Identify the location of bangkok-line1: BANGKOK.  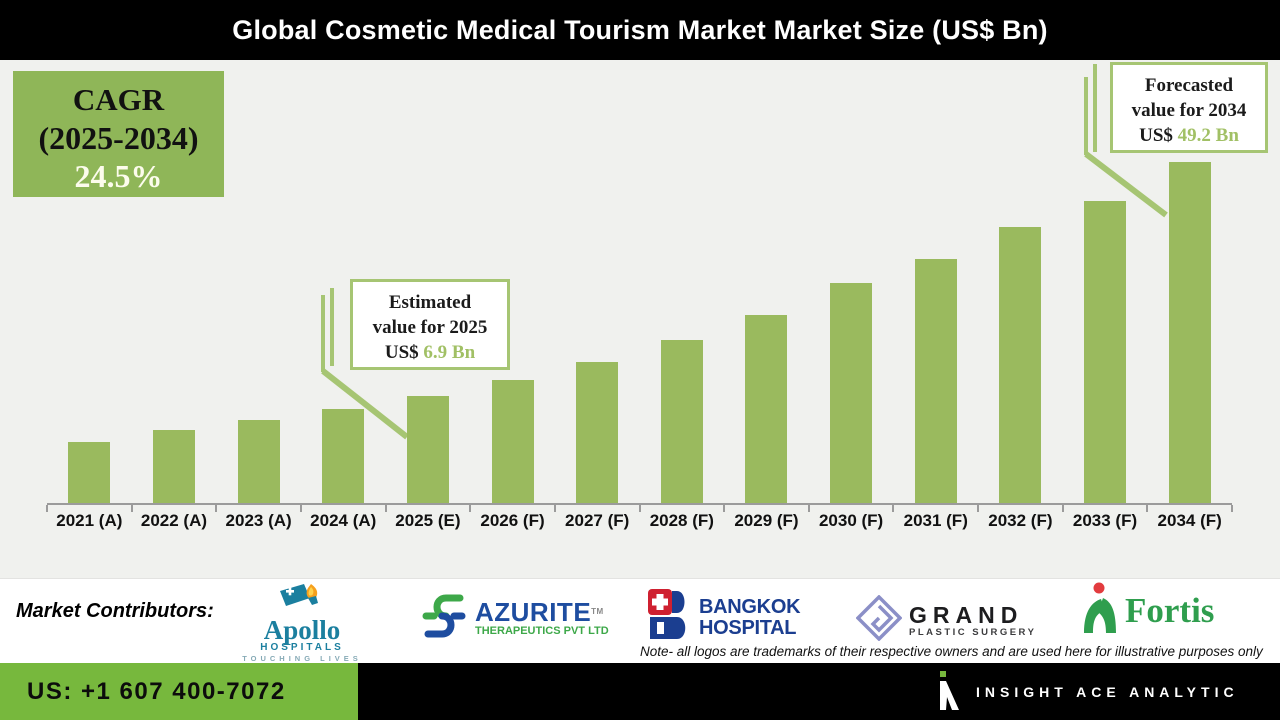
(750, 606).